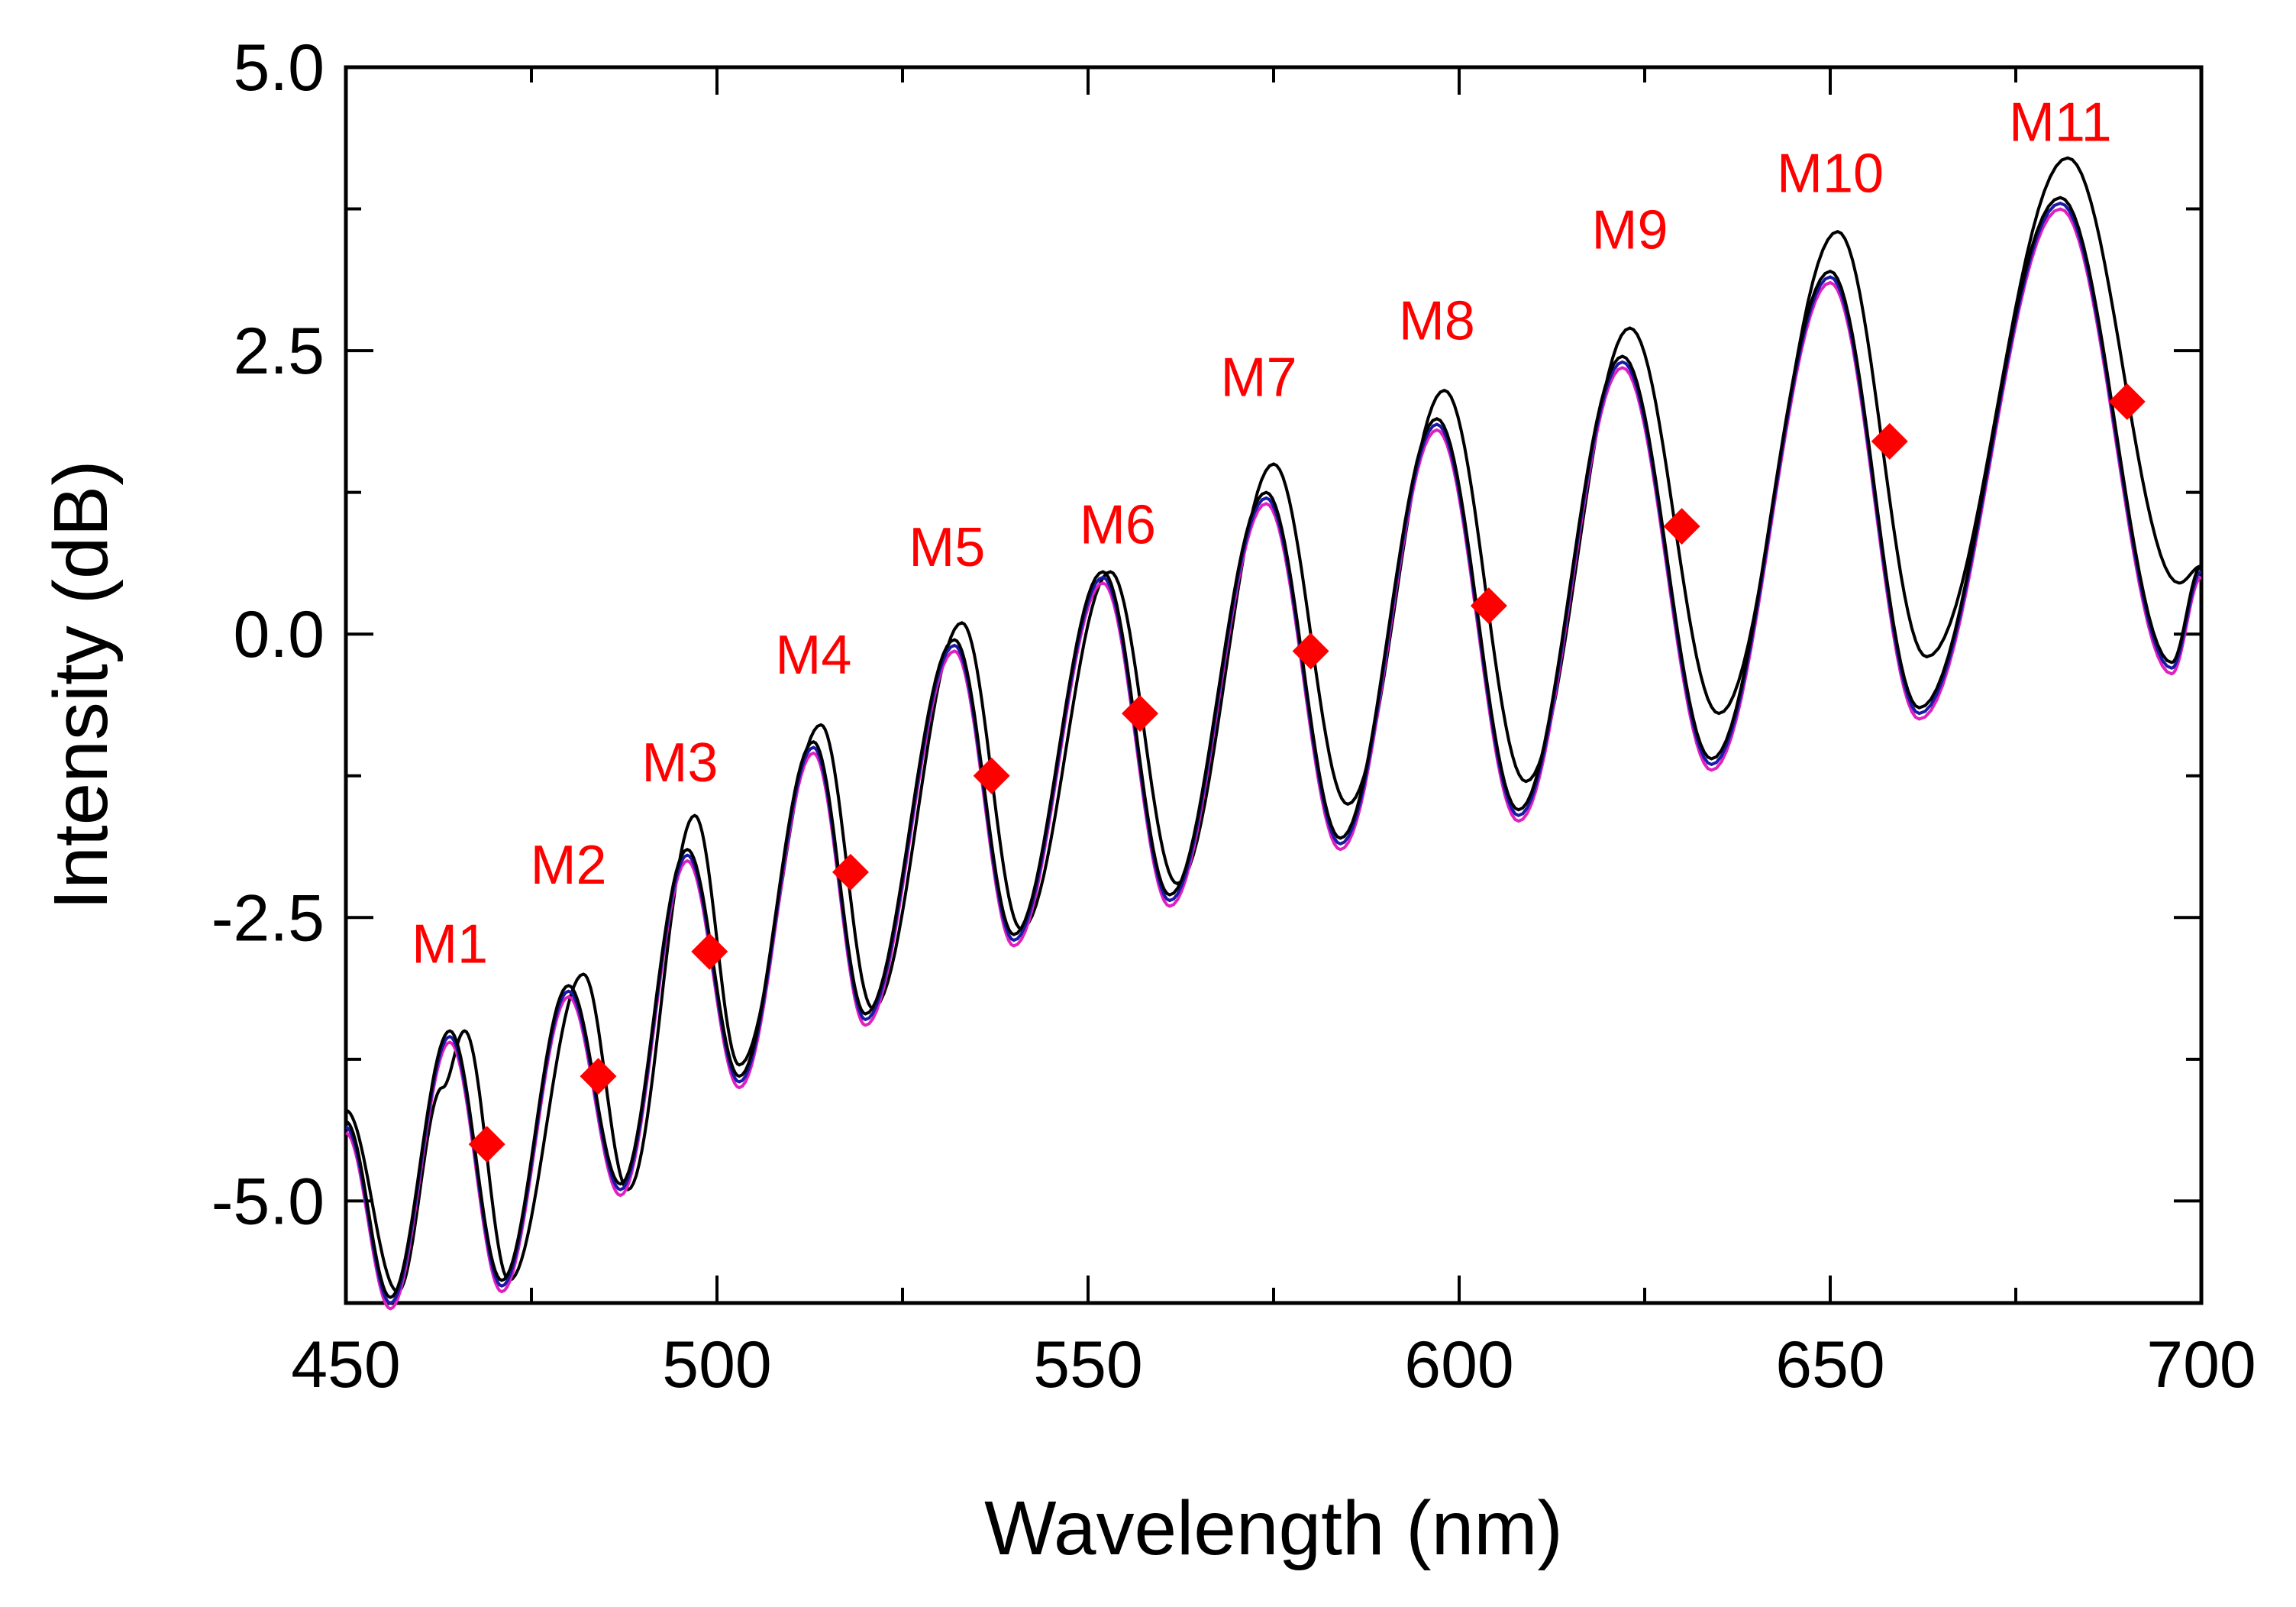  I want to click on y-tick-label: 0.0, so click(279, 634).